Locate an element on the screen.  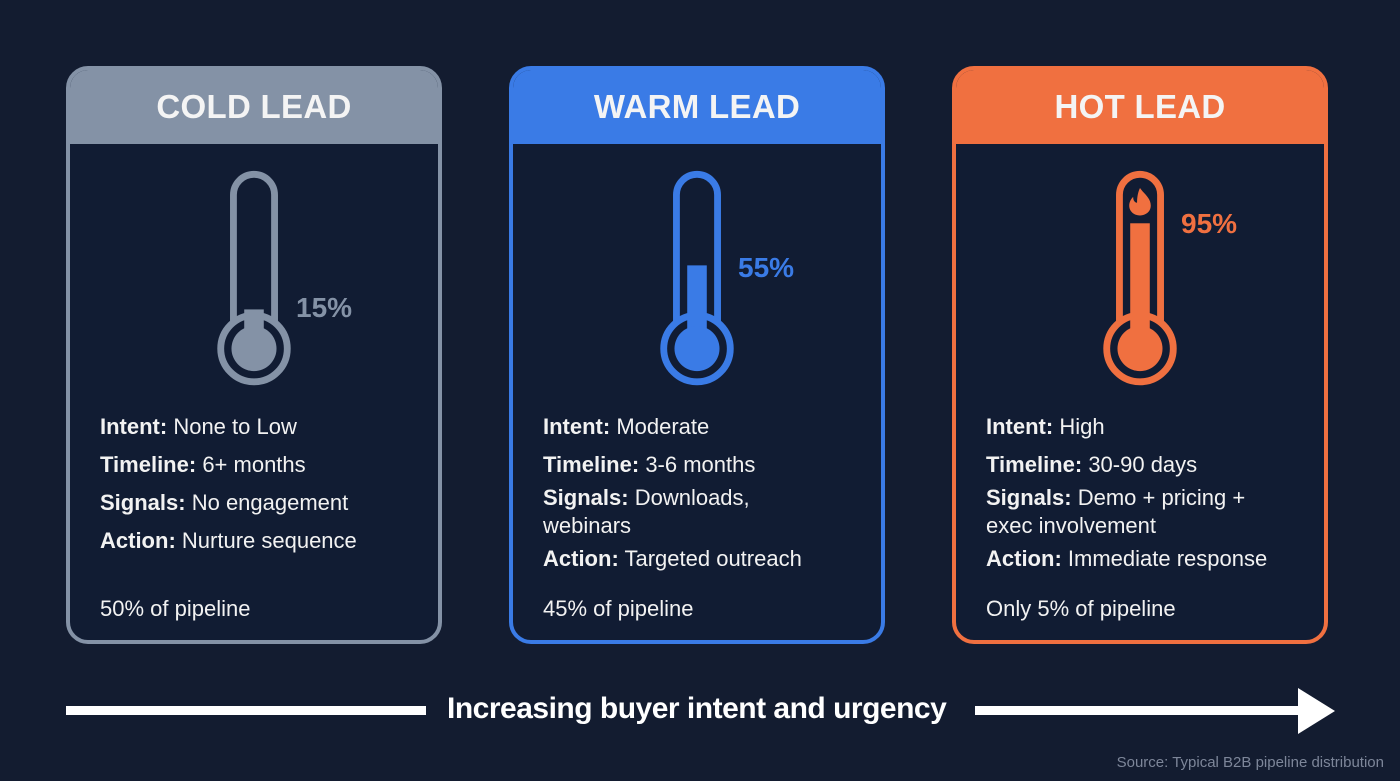
card-header: COLD LEAD is located at coordinates (254, 107).